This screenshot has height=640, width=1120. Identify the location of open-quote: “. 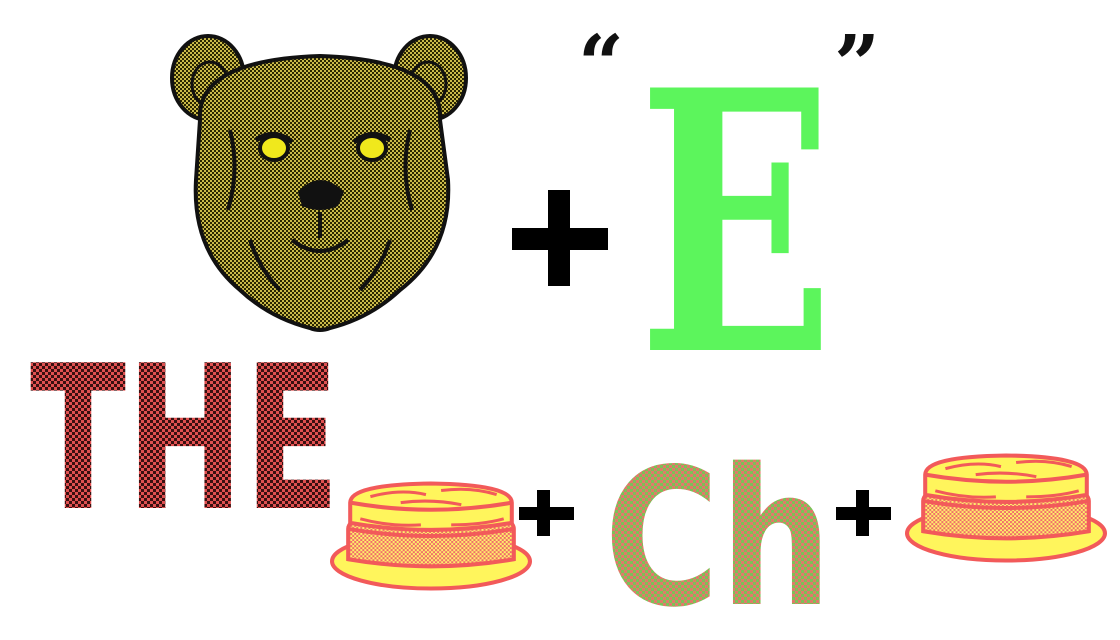
(601, 64).